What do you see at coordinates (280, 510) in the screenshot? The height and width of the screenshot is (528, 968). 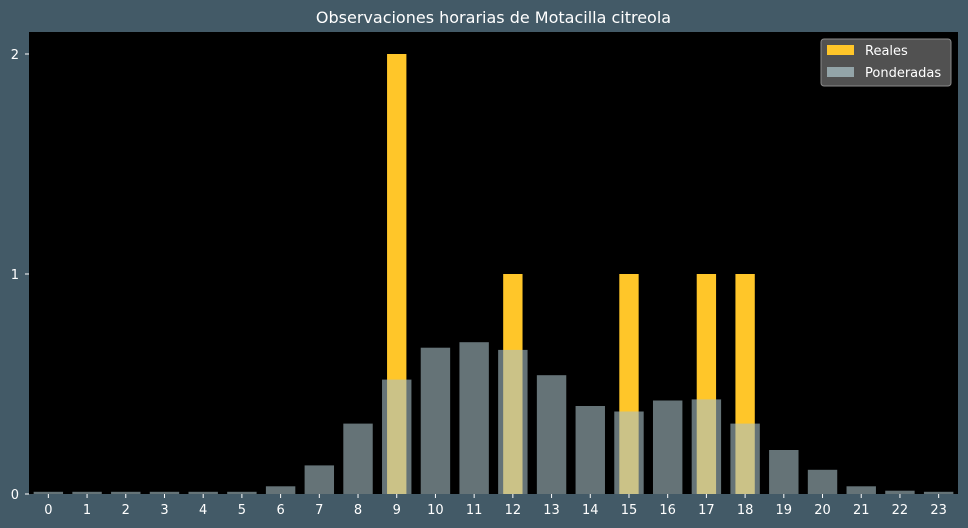 I see `x-tick-label-6: 6` at bounding box center [280, 510].